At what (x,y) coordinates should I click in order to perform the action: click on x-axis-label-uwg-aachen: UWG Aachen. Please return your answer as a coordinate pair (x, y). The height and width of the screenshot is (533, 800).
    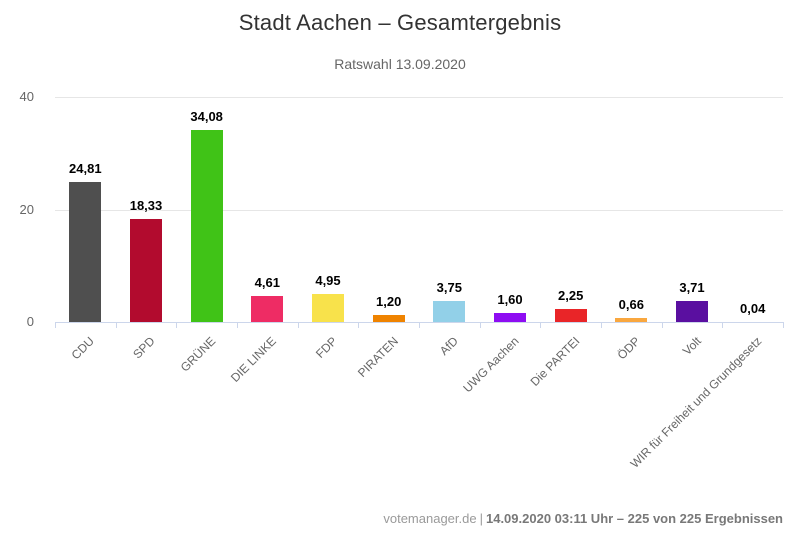
    Looking at the image, I should click on (491, 365).